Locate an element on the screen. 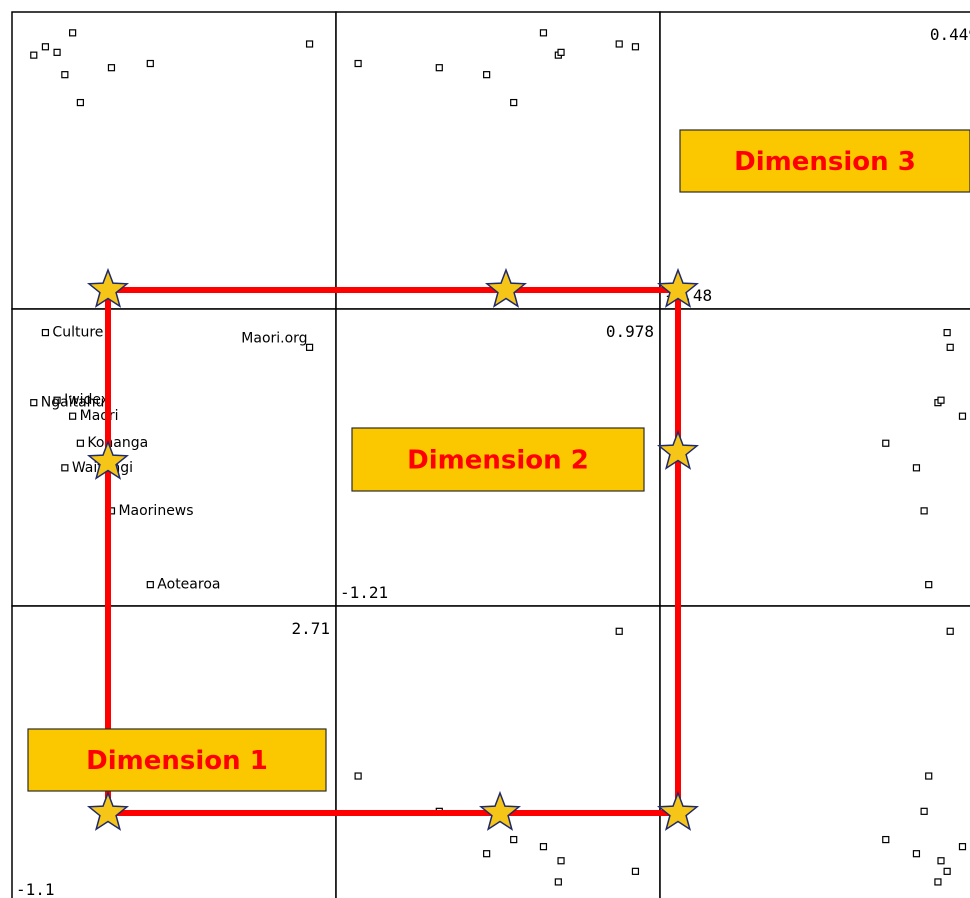  dimension-box-label: Dimension 1 is located at coordinates (177, 761).